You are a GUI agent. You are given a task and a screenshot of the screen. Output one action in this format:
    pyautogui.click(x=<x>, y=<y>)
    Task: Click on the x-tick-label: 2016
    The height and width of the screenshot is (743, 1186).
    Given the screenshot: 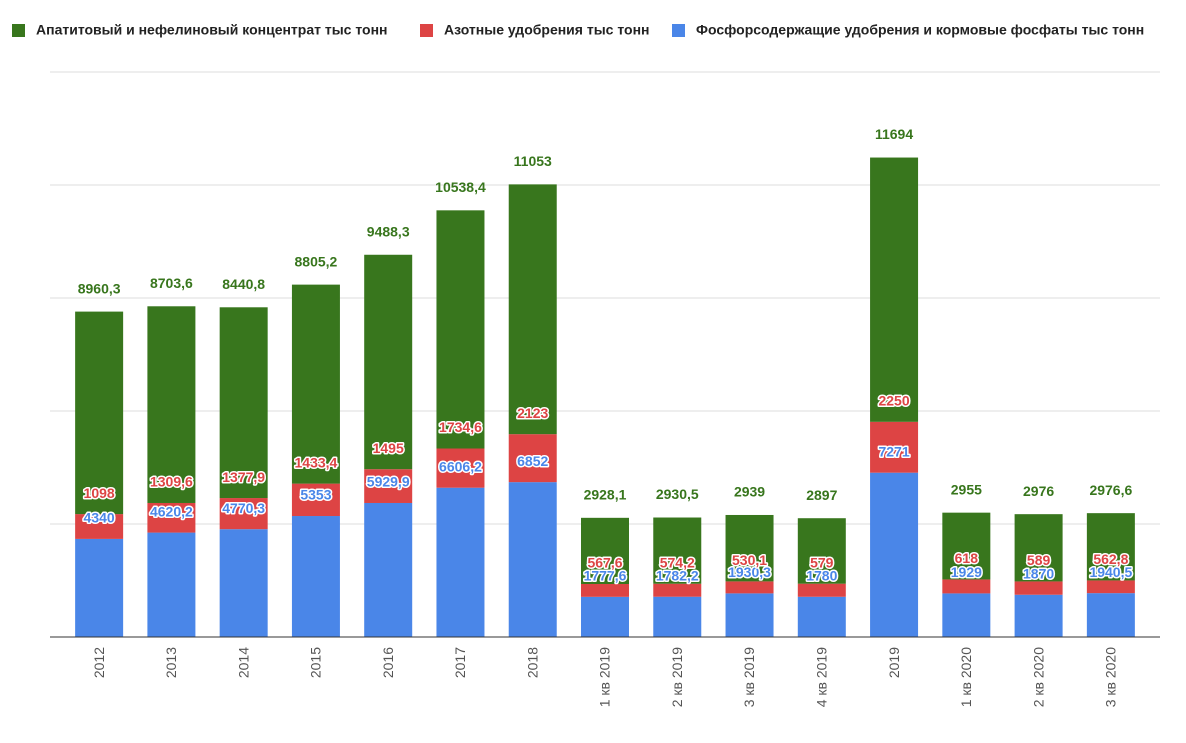 What is the action you would take?
    pyautogui.click(x=388, y=662)
    